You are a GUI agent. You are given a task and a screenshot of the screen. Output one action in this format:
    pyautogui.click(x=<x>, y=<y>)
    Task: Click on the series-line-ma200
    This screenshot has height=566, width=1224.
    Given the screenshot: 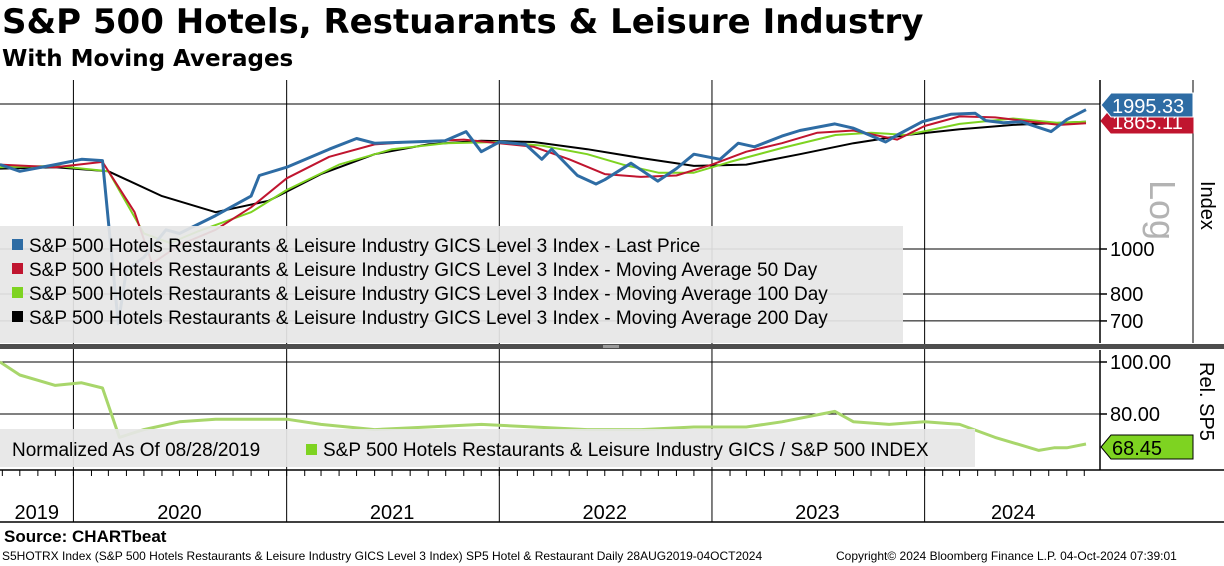 What is the action you would take?
    pyautogui.click(x=543, y=167)
    